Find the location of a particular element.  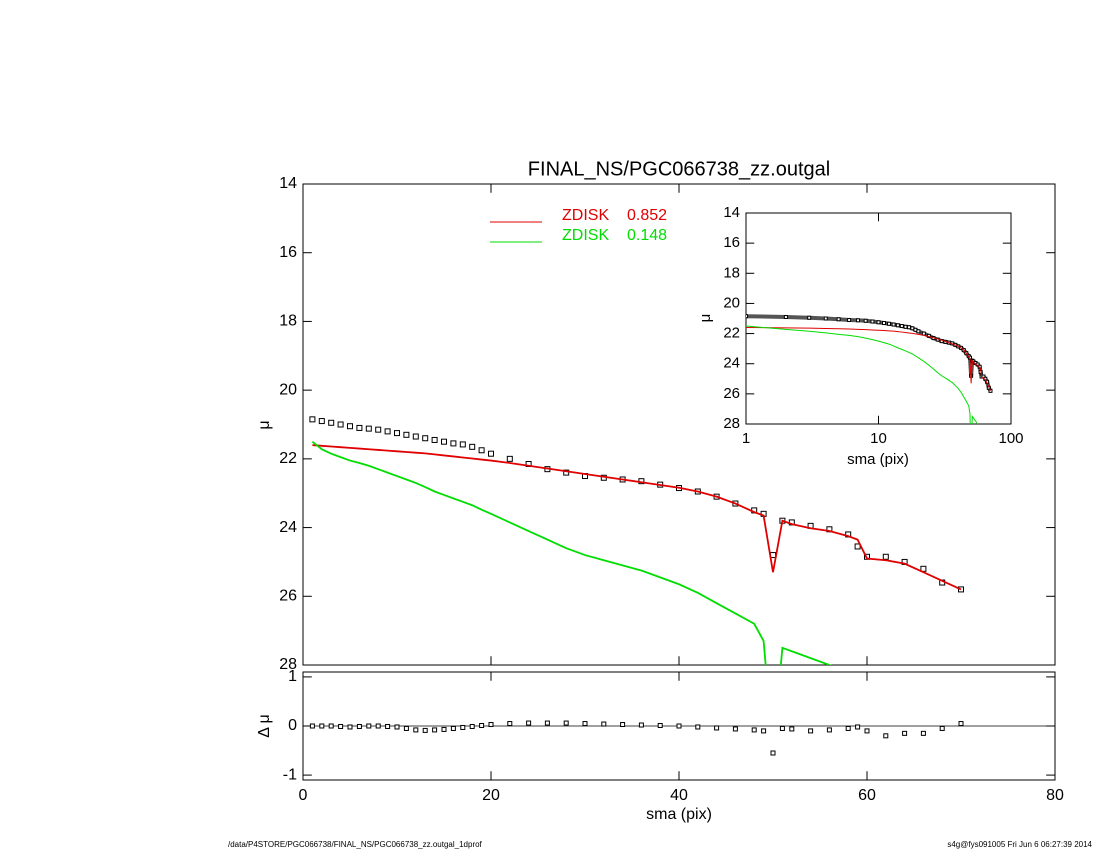

footer-stamp: s4g@fys091005 Fri Jun 6 06:27:39 2014 is located at coordinates (1019, 844).